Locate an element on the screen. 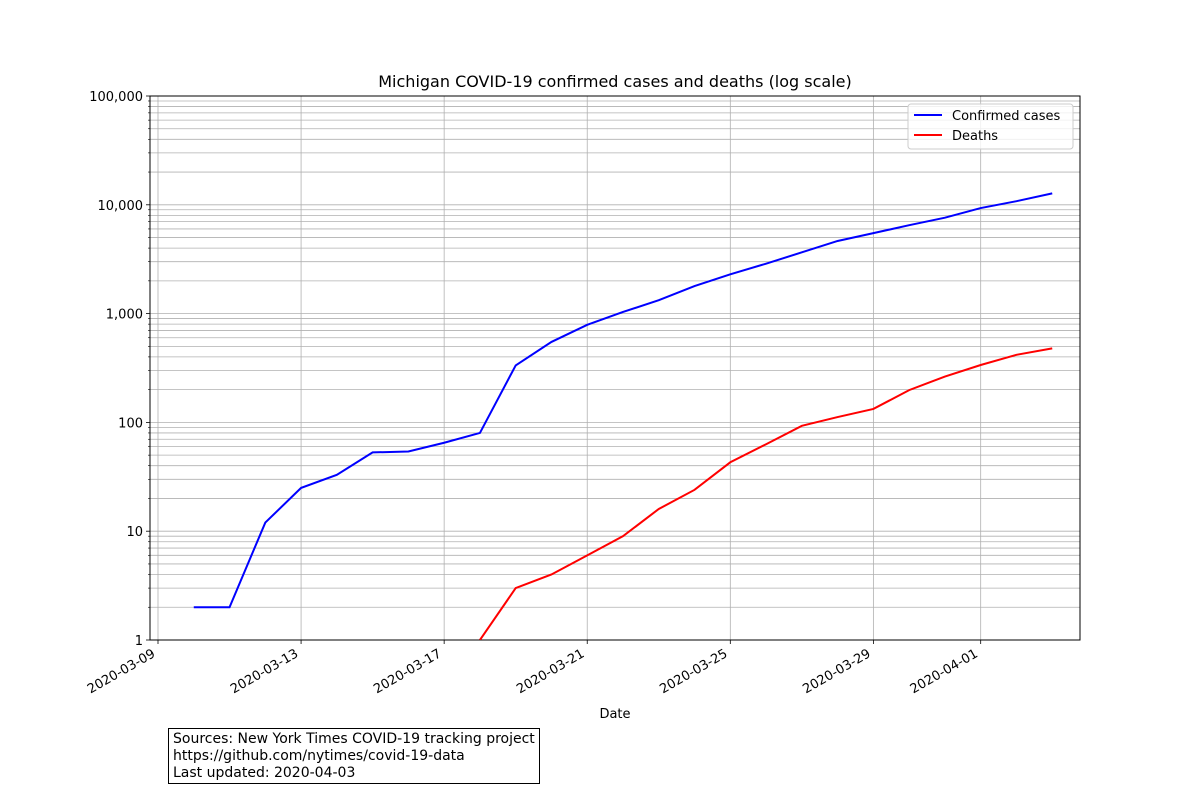 The width and height of the screenshot is (1200, 800). last-updated: Last updated: 2020-04-03 is located at coordinates (264, 773).